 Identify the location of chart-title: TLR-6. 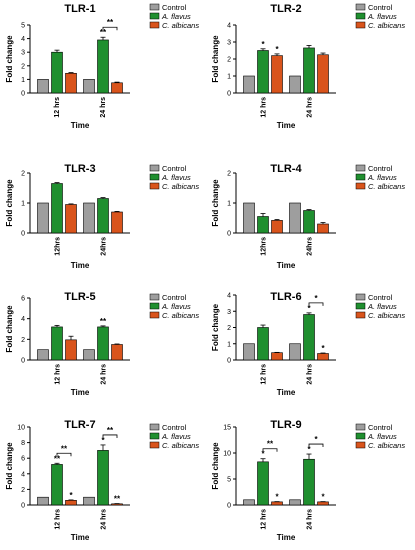
(285, 297).